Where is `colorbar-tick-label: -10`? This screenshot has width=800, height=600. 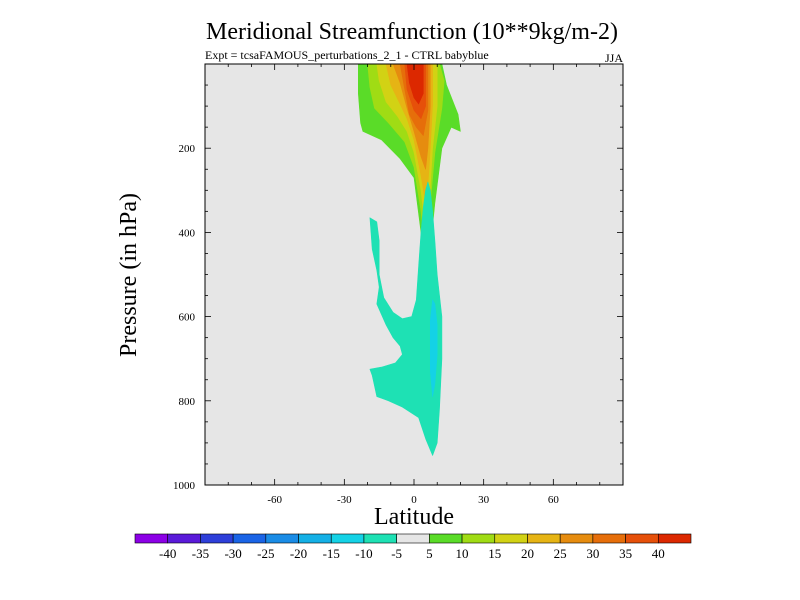 colorbar-tick-label: -10 is located at coordinates (363, 553).